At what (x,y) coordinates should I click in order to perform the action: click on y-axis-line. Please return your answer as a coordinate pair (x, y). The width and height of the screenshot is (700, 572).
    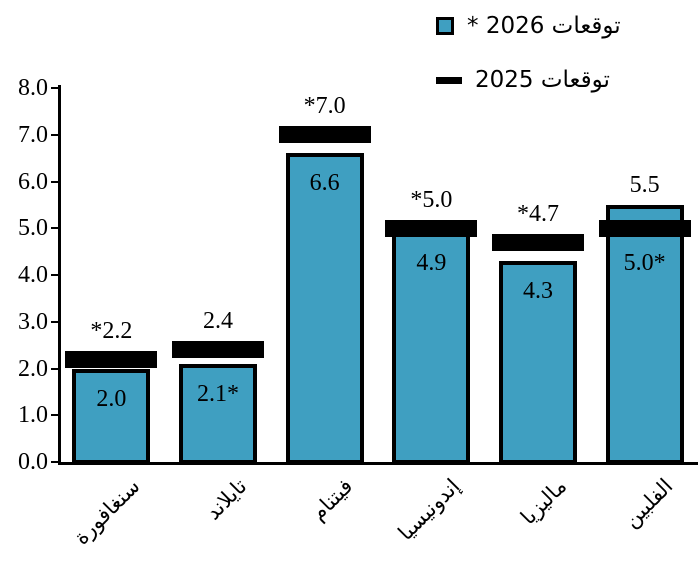
    Looking at the image, I should click on (59, 275).